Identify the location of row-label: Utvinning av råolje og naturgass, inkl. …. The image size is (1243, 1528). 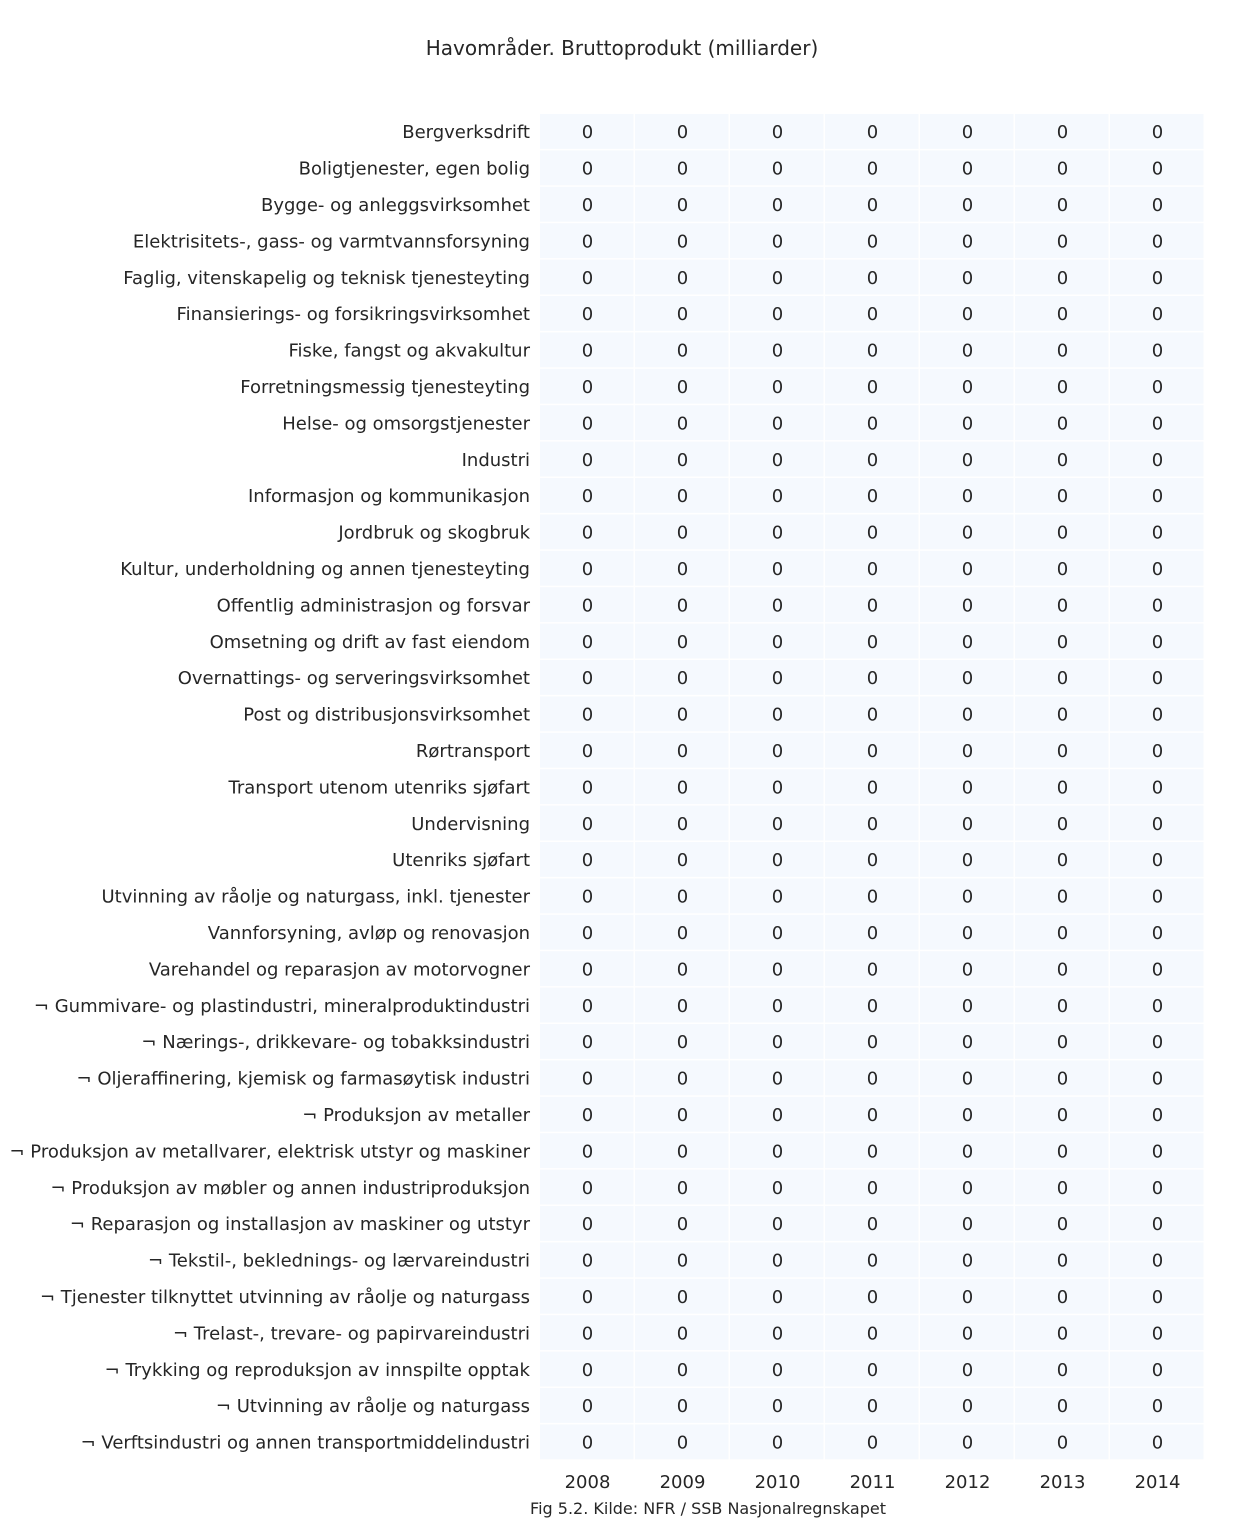
(315, 897).